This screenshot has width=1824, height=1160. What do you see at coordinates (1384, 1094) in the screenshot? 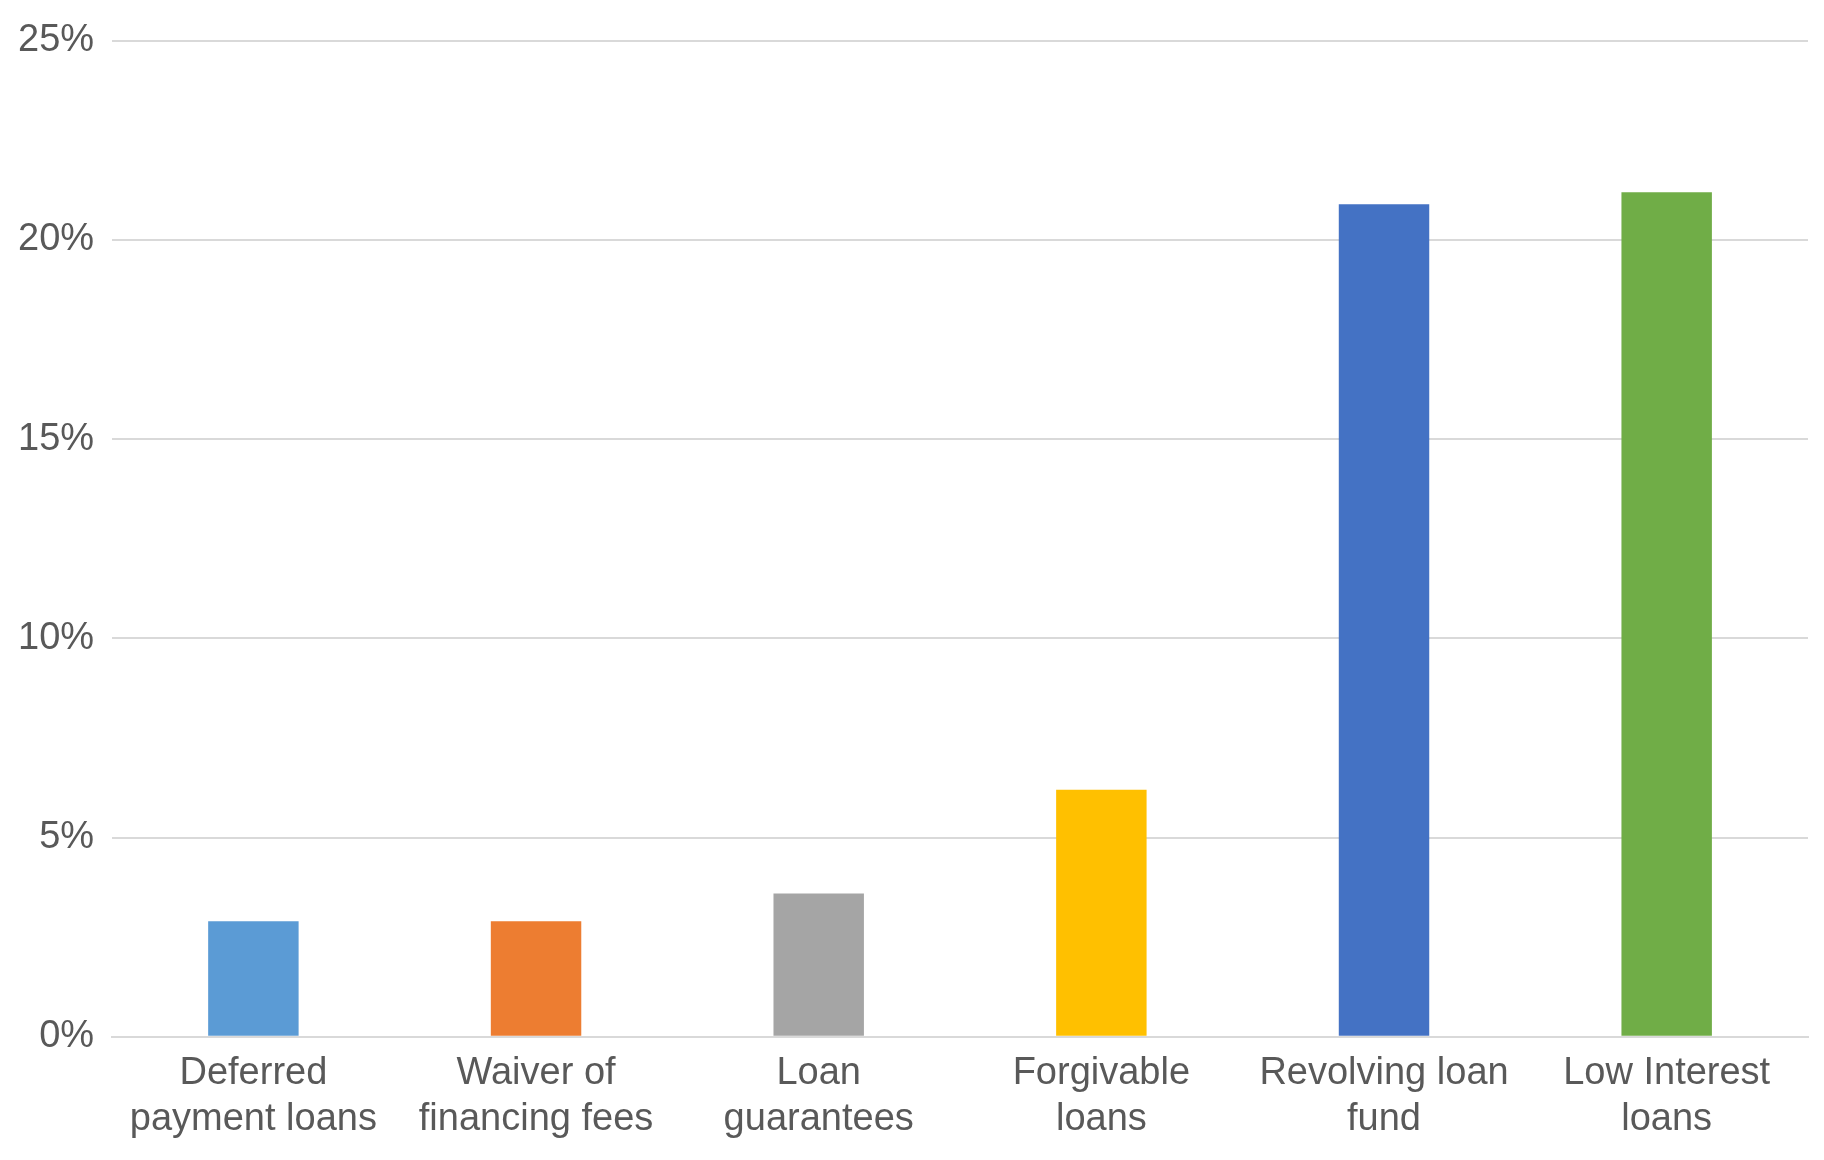
I see `x-tick-label: Revolving loan fund` at bounding box center [1384, 1094].